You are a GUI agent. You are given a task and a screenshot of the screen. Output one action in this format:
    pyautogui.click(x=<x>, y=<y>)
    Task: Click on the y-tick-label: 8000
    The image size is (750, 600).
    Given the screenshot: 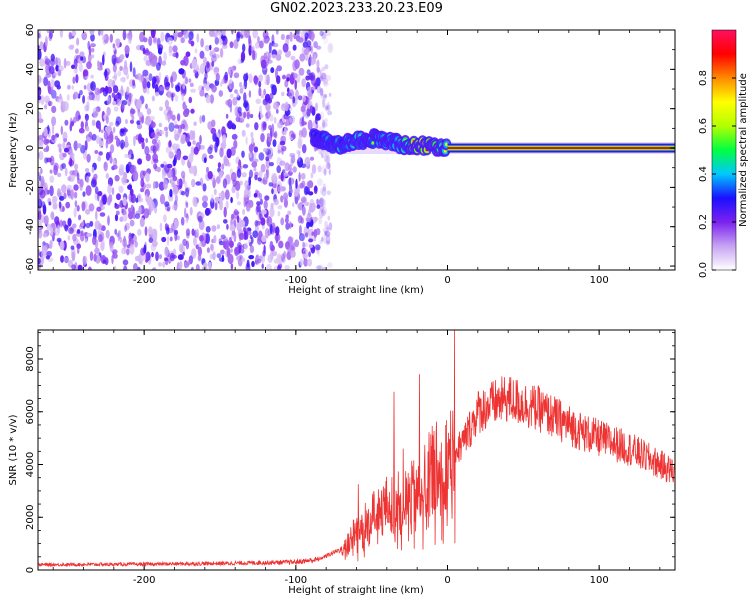 What is the action you would take?
    pyautogui.click(x=30, y=358)
    